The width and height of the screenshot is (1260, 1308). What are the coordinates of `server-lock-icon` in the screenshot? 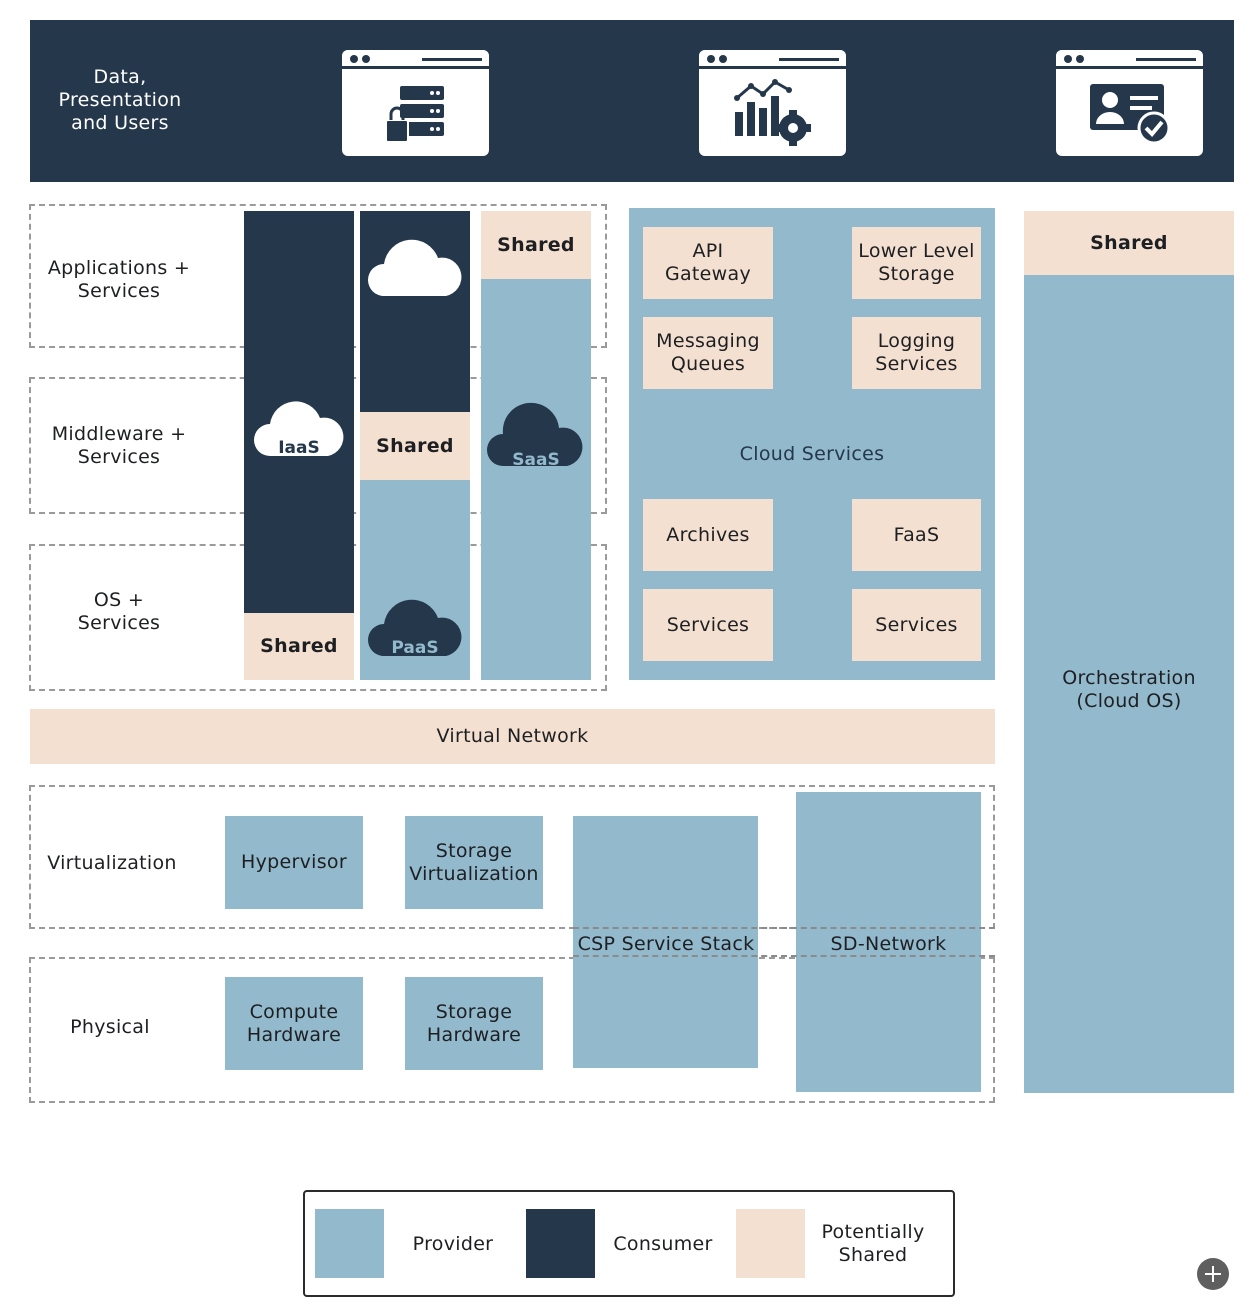 It's located at (414, 114).